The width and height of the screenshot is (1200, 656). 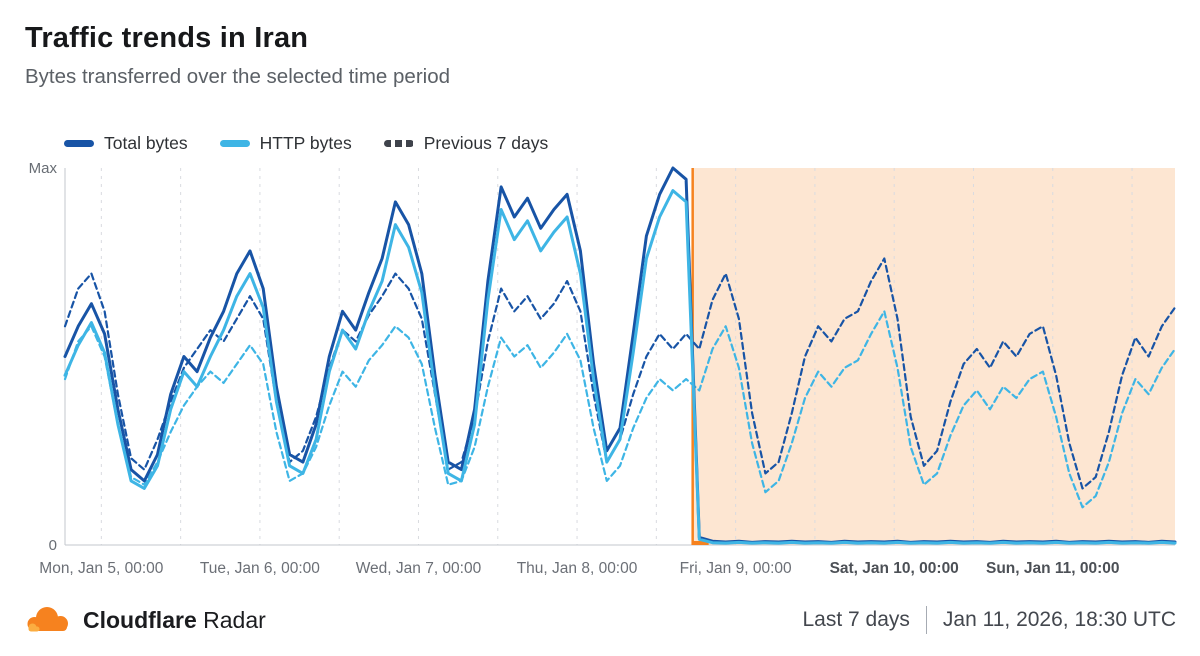 I want to click on legend-label-http-bytes: HTTP bytes, so click(x=305, y=143).